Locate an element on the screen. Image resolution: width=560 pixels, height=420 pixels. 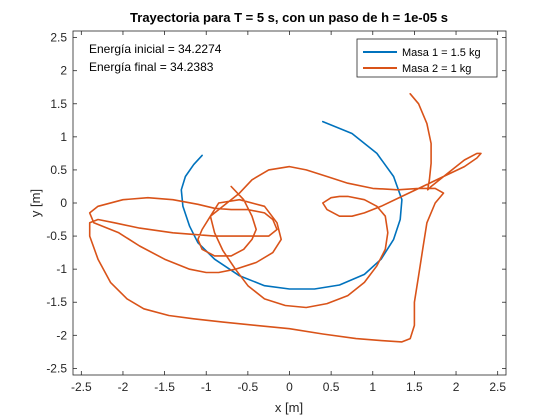
legend-box is located at coordinates (427, 58).